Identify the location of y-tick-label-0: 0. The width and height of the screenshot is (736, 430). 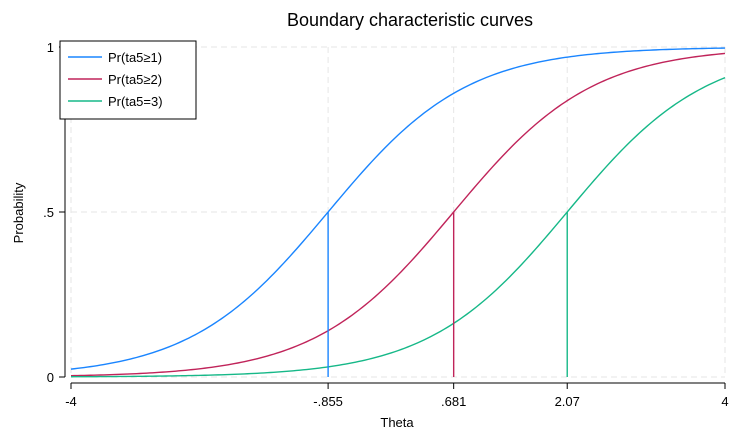
(50, 377).